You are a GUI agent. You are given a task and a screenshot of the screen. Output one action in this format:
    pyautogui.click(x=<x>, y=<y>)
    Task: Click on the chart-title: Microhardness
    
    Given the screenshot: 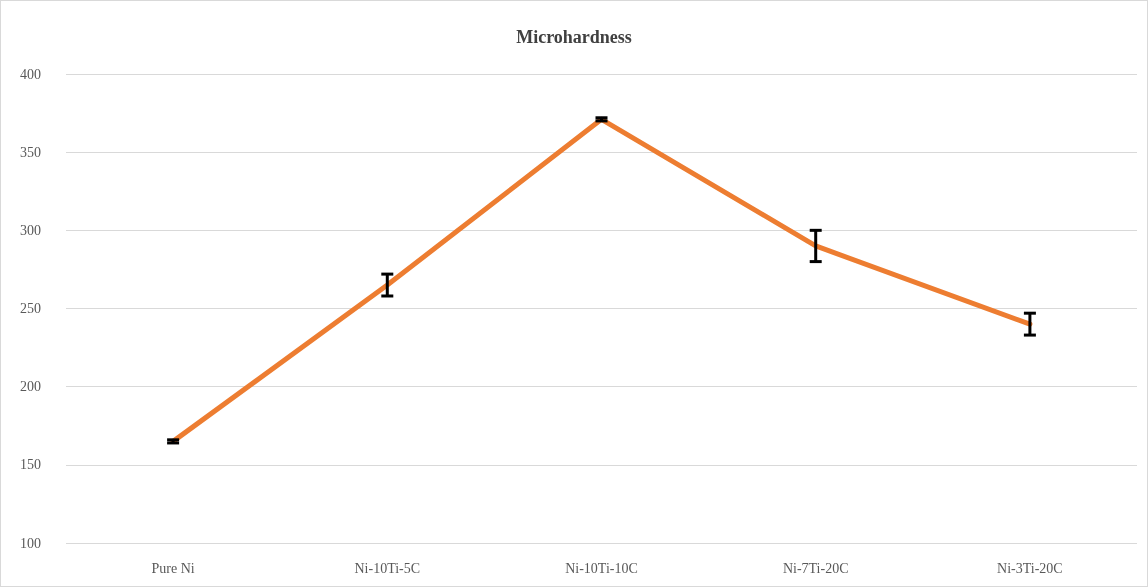 What is the action you would take?
    pyautogui.click(x=574, y=37)
    